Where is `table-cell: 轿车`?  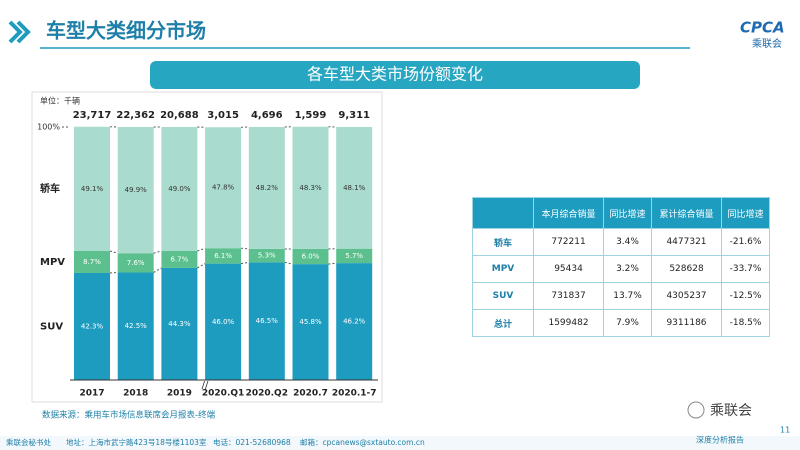 table-cell: 轿车 is located at coordinates (503, 242).